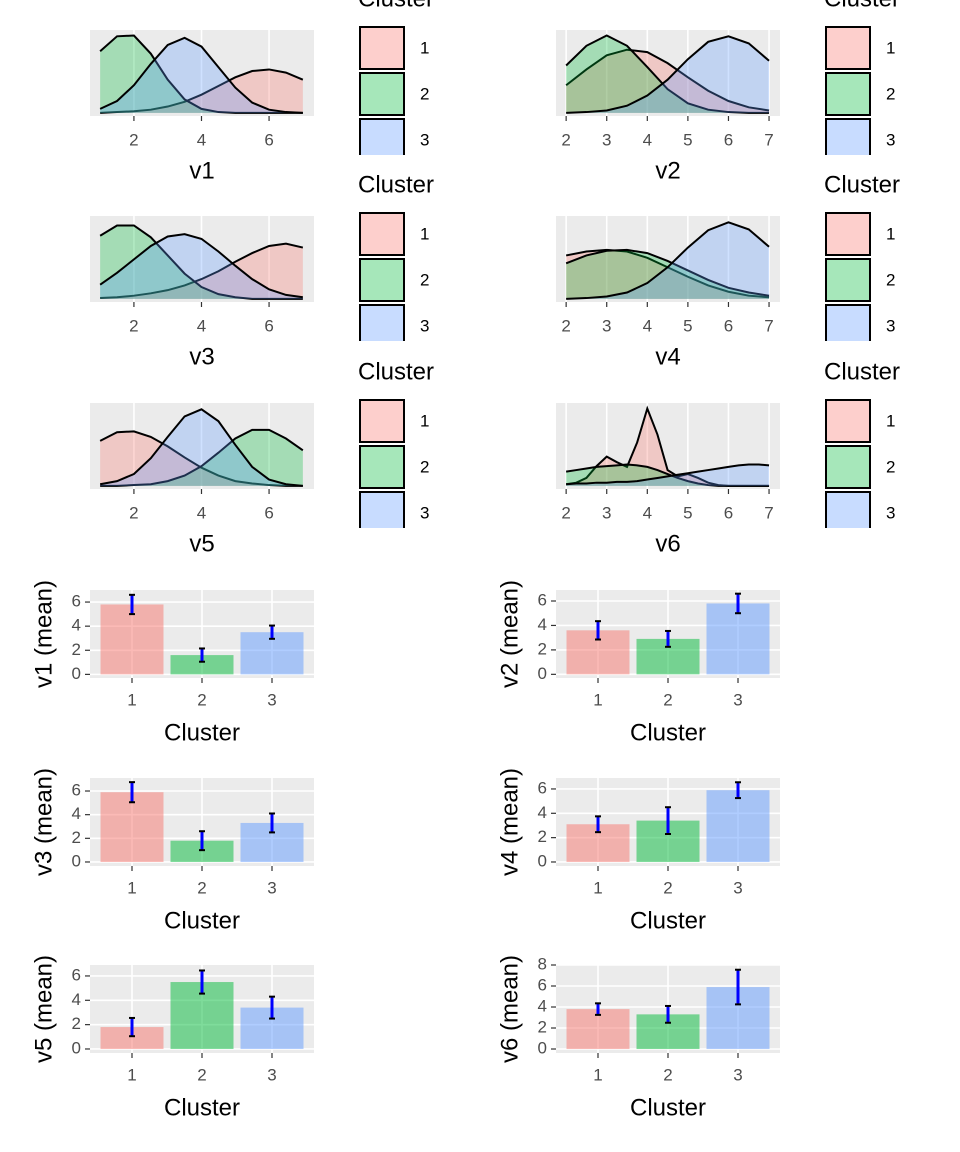 Image resolution: width=960 pixels, height=1152 pixels. I want to click on x-tick-label: 4, so click(201, 512).